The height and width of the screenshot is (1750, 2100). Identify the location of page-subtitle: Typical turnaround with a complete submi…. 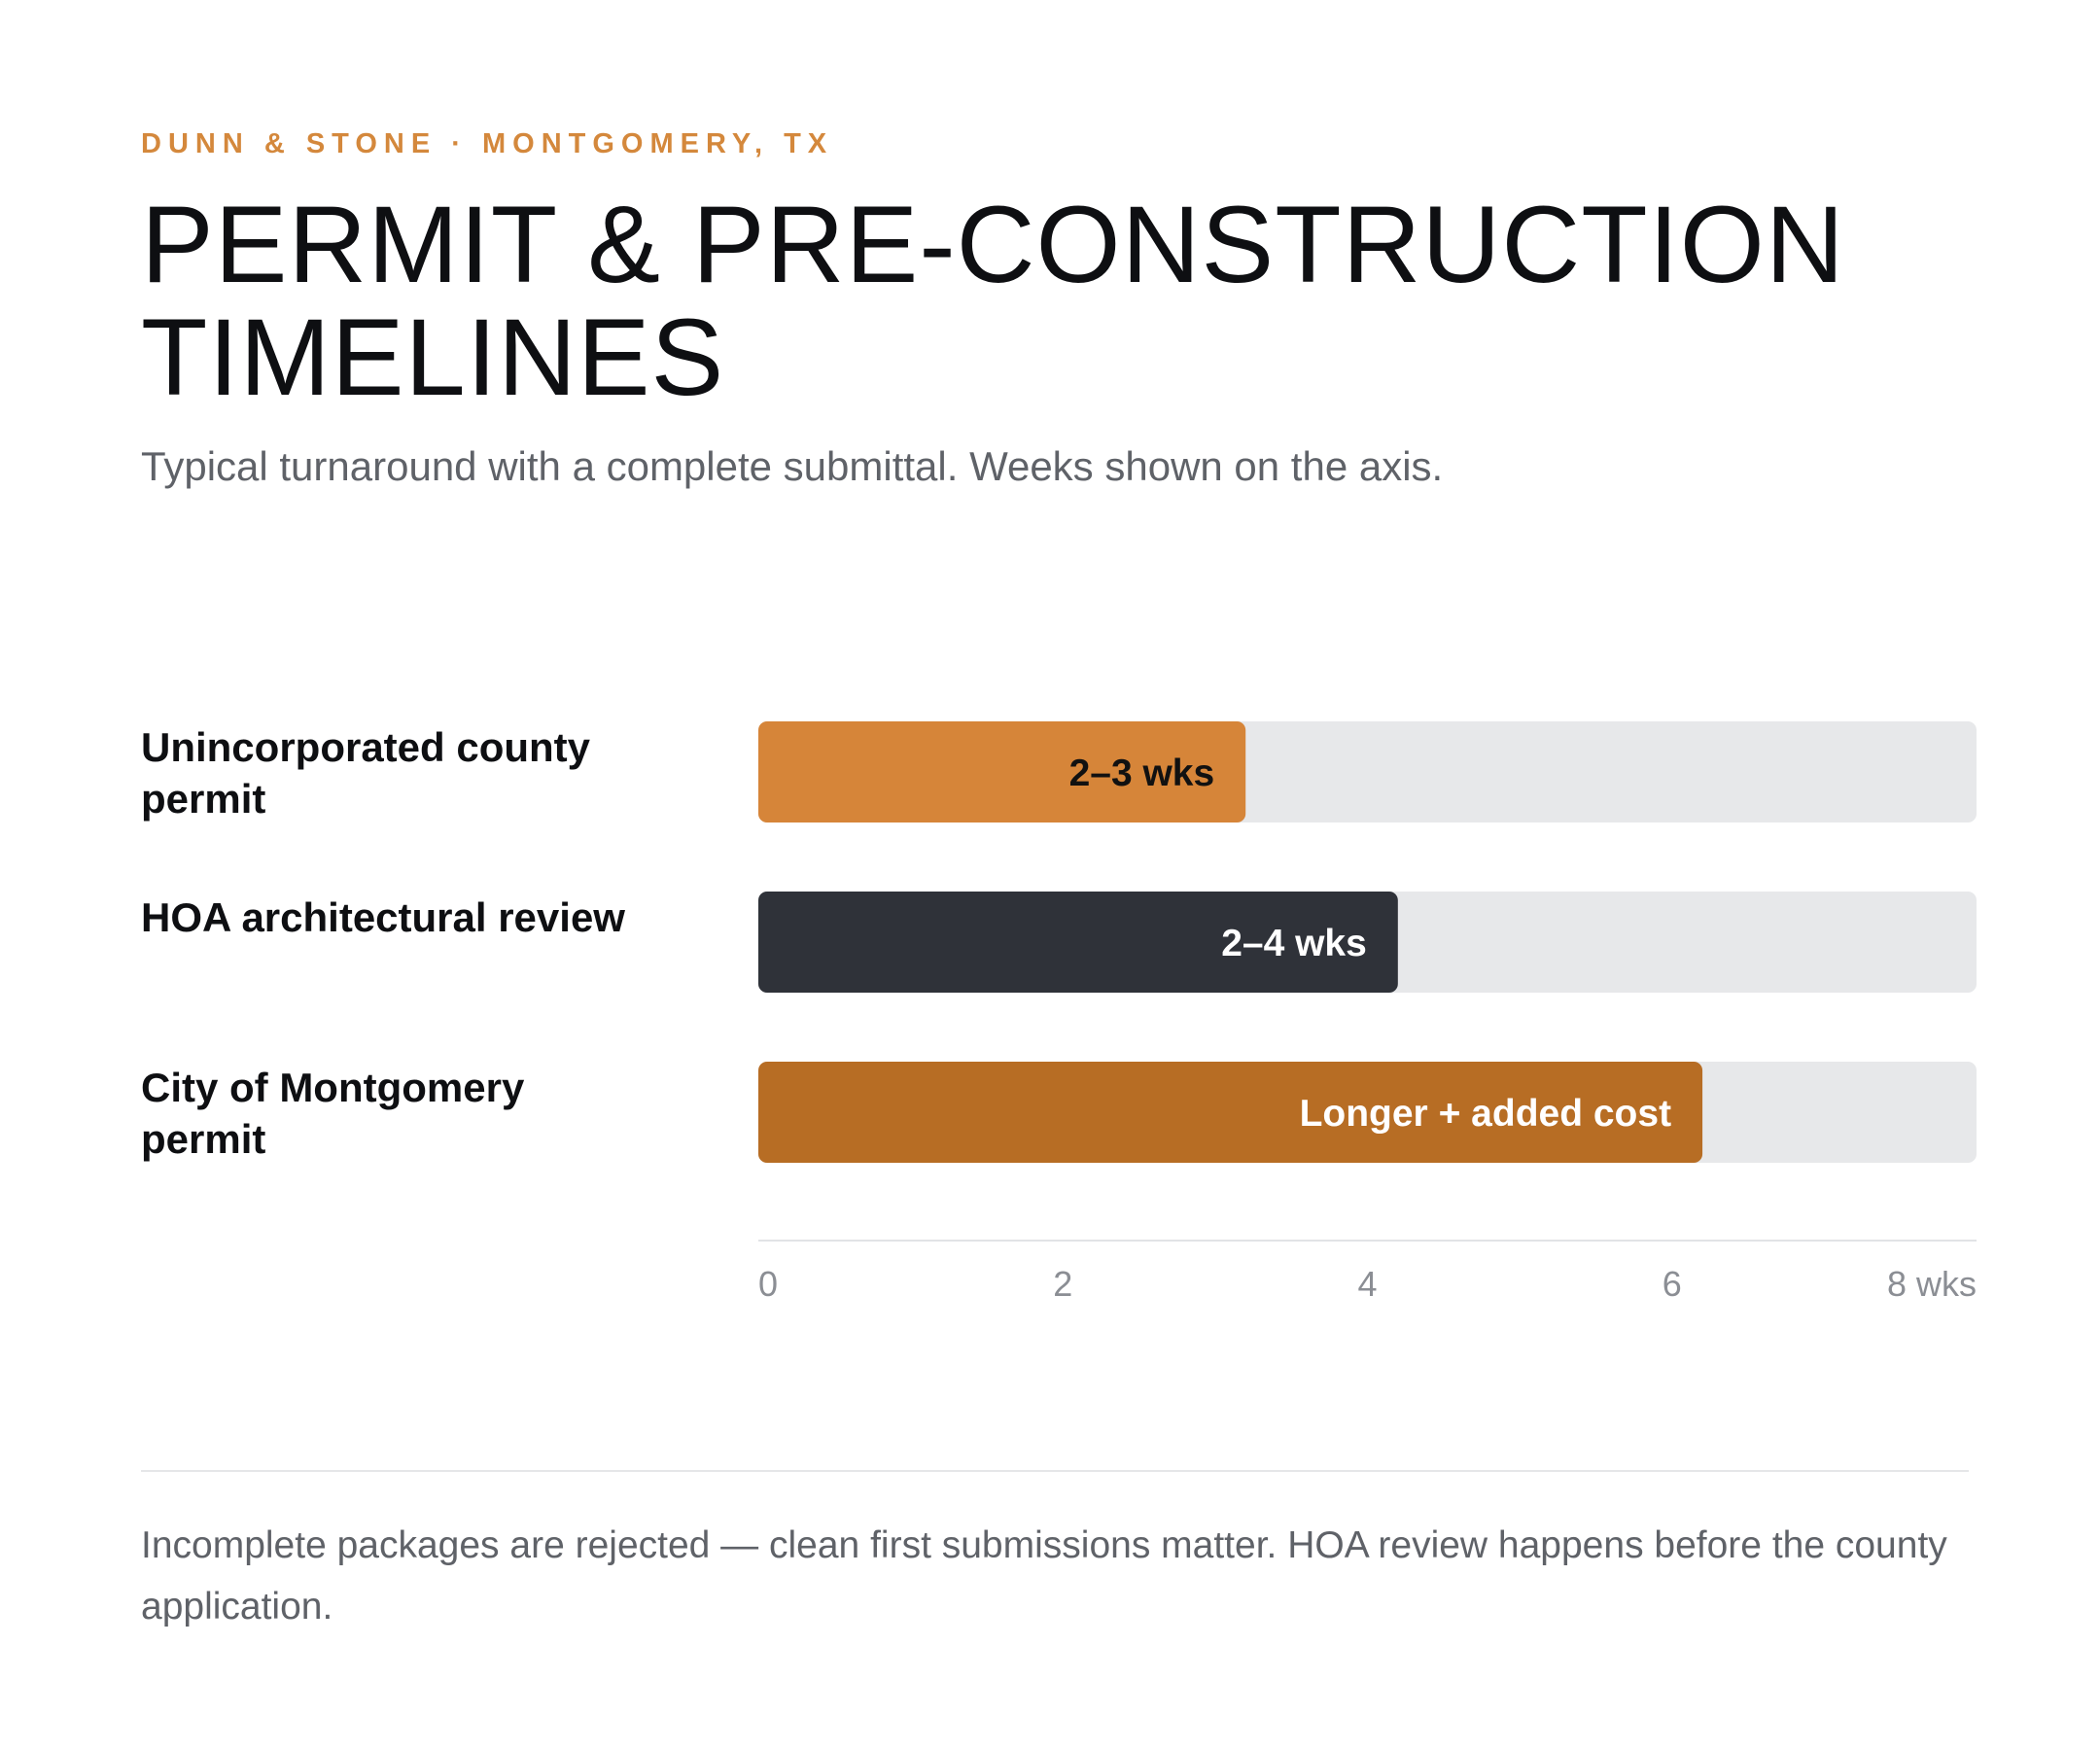
(792, 466).